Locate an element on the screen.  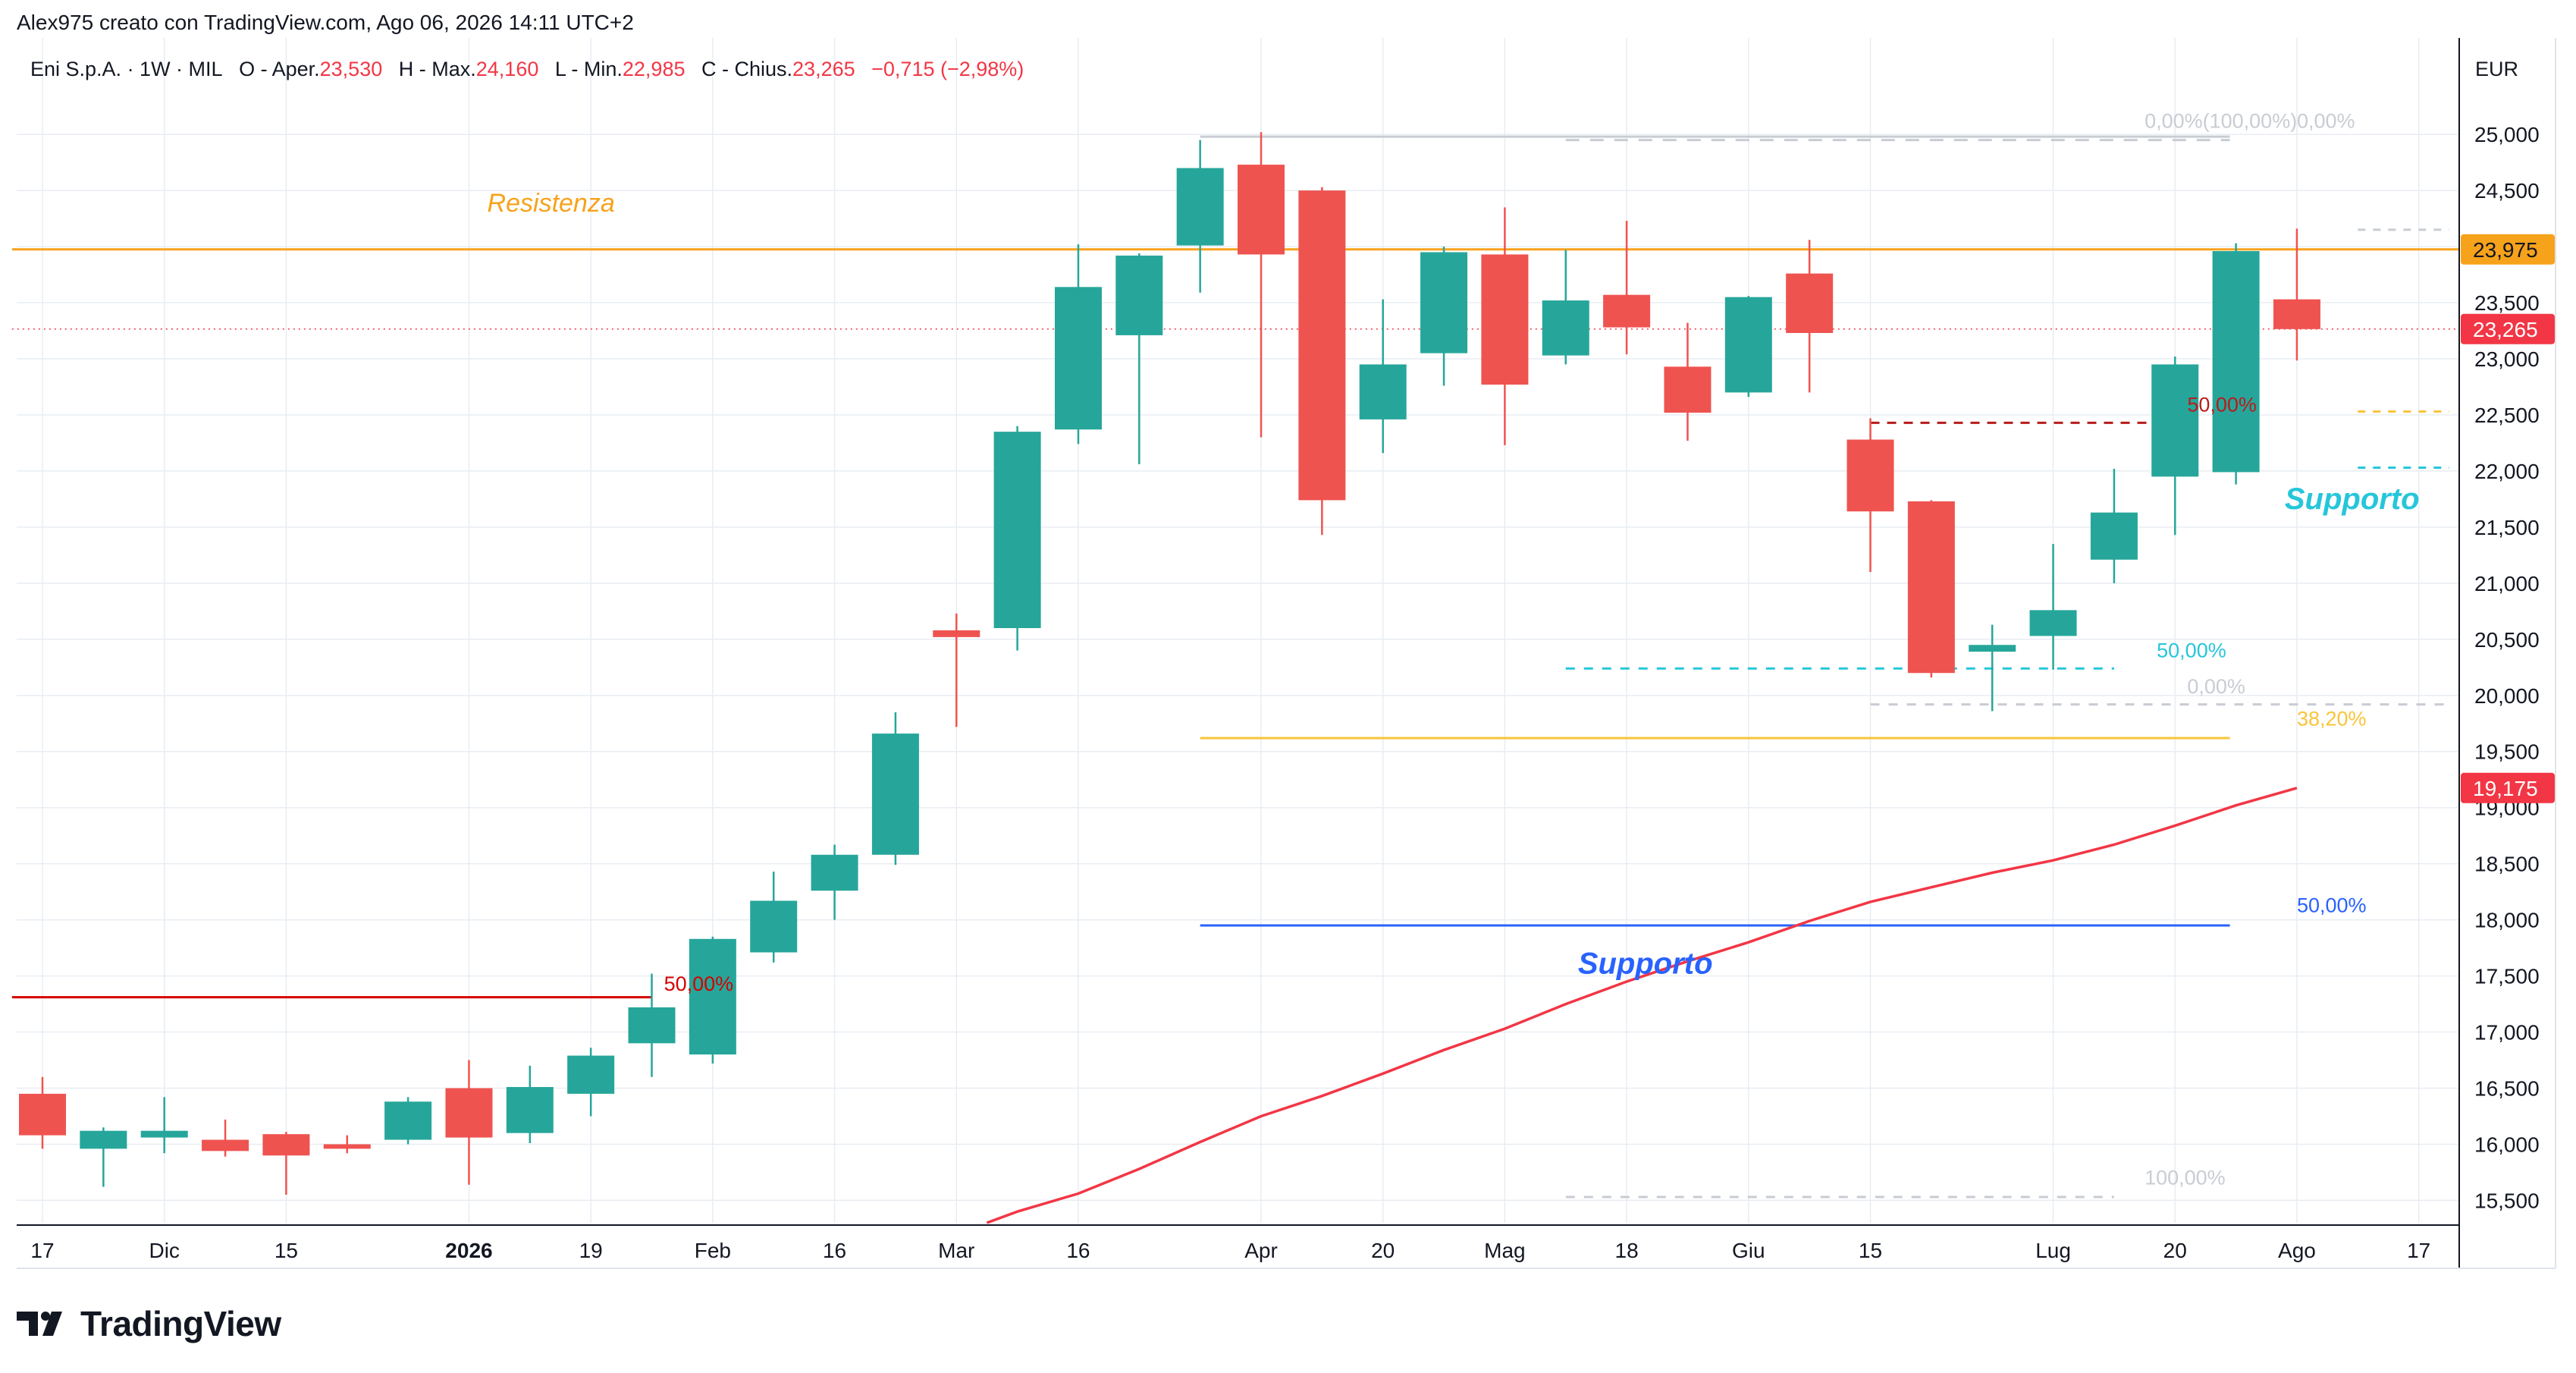
y-tick-label: 22,500 is located at coordinates (2507, 415).